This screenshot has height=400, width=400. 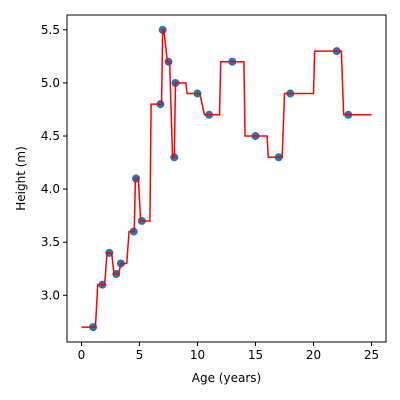 What do you see at coordinates (50, 295) in the screenshot?
I see `y-tick-label: 3.0` at bounding box center [50, 295].